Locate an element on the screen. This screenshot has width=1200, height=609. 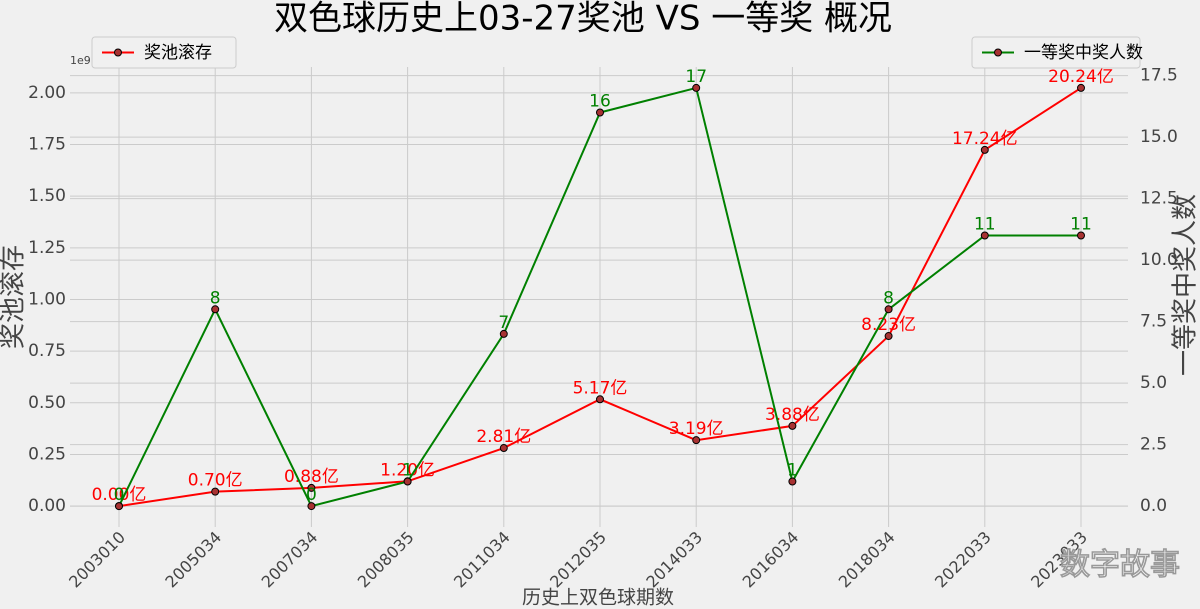
y2-tick-label: 17.5 is located at coordinates (1159, 76).